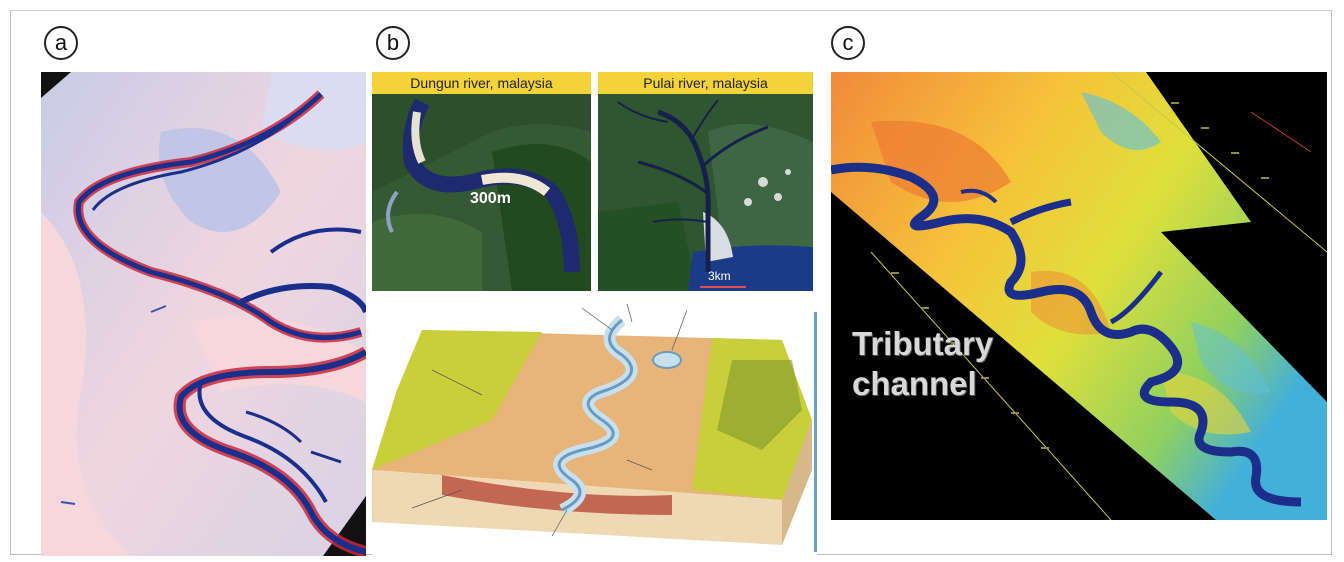  What do you see at coordinates (592, 424) in the screenshot?
I see `meander-block-diagram` at bounding box center [592, 424].